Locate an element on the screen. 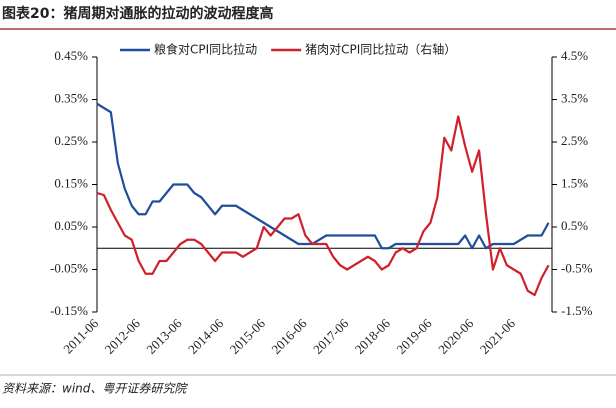 This screenshot has width=616, height=408. y-tick-label: 0.15% is located at coordinates (71, 182).